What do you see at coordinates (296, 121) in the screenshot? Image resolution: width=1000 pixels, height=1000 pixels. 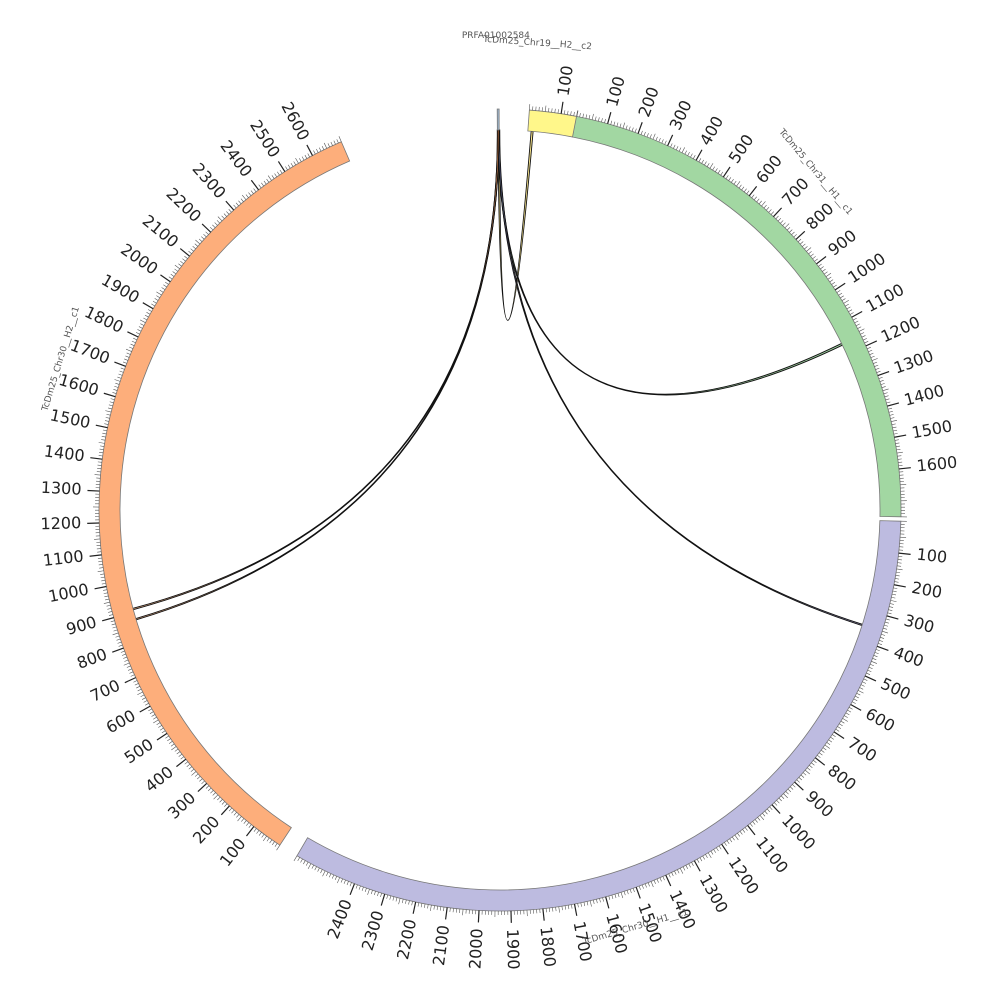 I see `tick-label: 2600` at bounding box center [296, 121].